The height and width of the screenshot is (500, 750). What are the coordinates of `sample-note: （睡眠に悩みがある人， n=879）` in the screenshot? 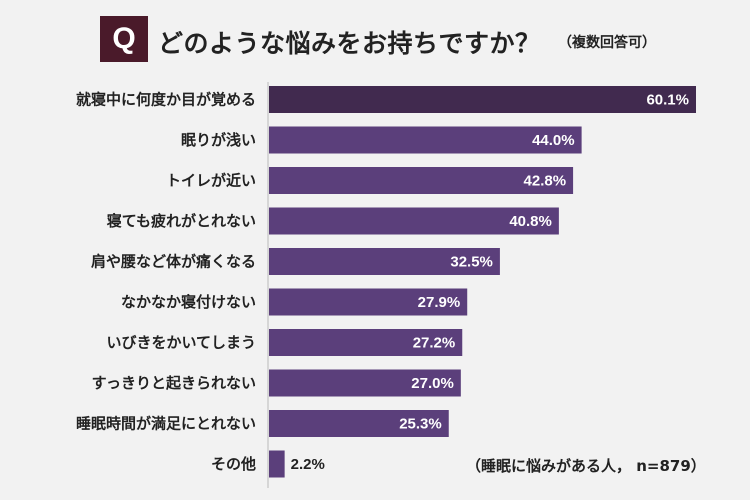 It's located at (586, 466).